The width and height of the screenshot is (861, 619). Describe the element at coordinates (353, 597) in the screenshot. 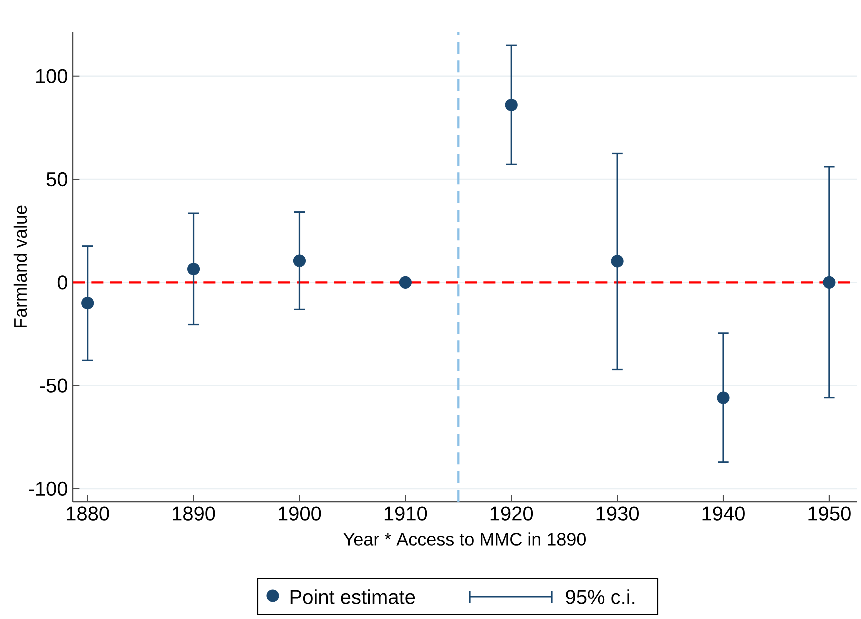

I see `legend-label: Point estimate` at that location.